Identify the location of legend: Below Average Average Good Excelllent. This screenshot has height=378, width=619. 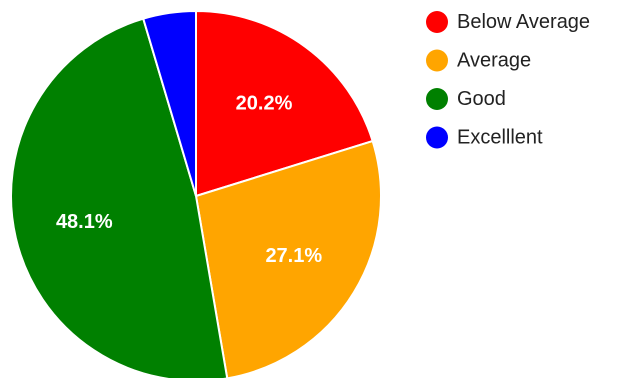
(508, 80).